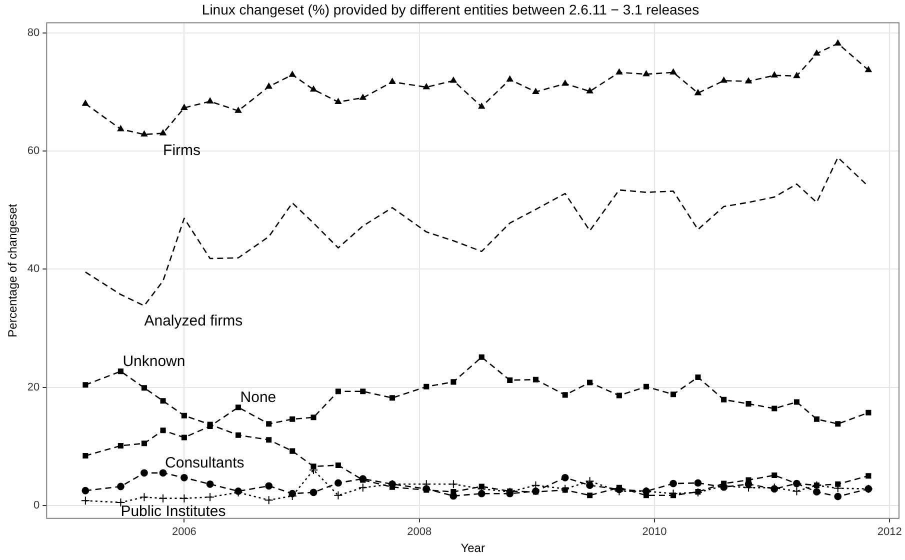 This screenshot has height=560, width=905. I want to click on series-label: Unknown, so click(154, 361).